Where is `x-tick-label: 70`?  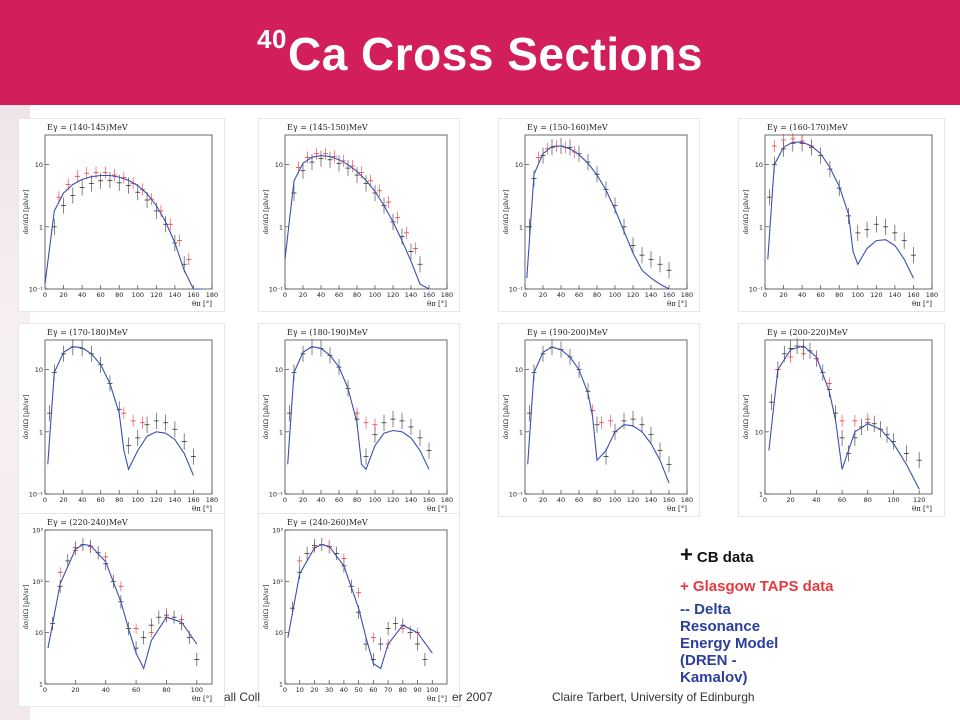
x-tick-label: 70 is located at coordinates (388, 690).